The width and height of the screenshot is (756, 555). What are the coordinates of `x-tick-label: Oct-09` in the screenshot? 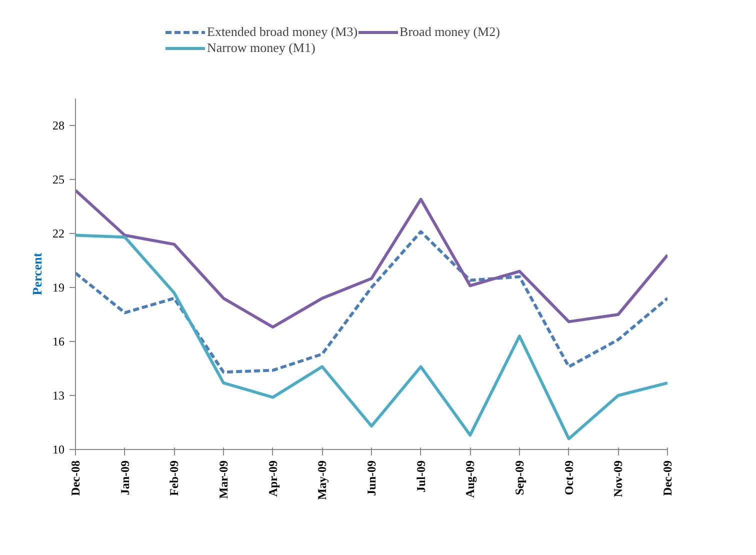 It's located at (569, 478).